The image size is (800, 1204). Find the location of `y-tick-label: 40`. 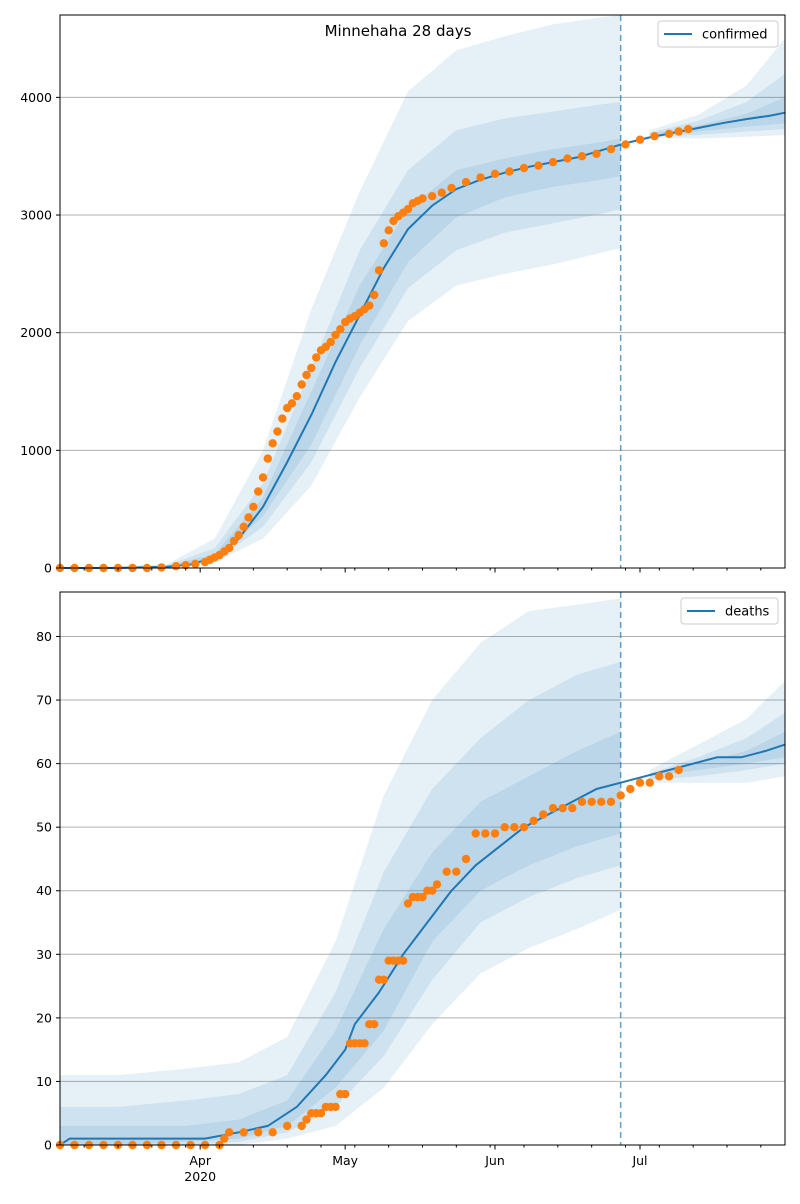

y-tick-label: 40 is located at coordinates (44, 890).